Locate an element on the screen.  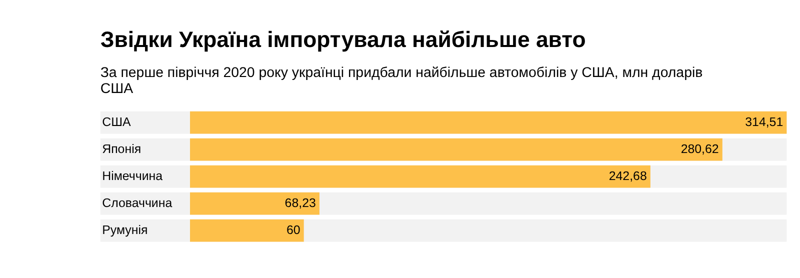
y-tick-label: Японія is located at coordinates (122, 149).